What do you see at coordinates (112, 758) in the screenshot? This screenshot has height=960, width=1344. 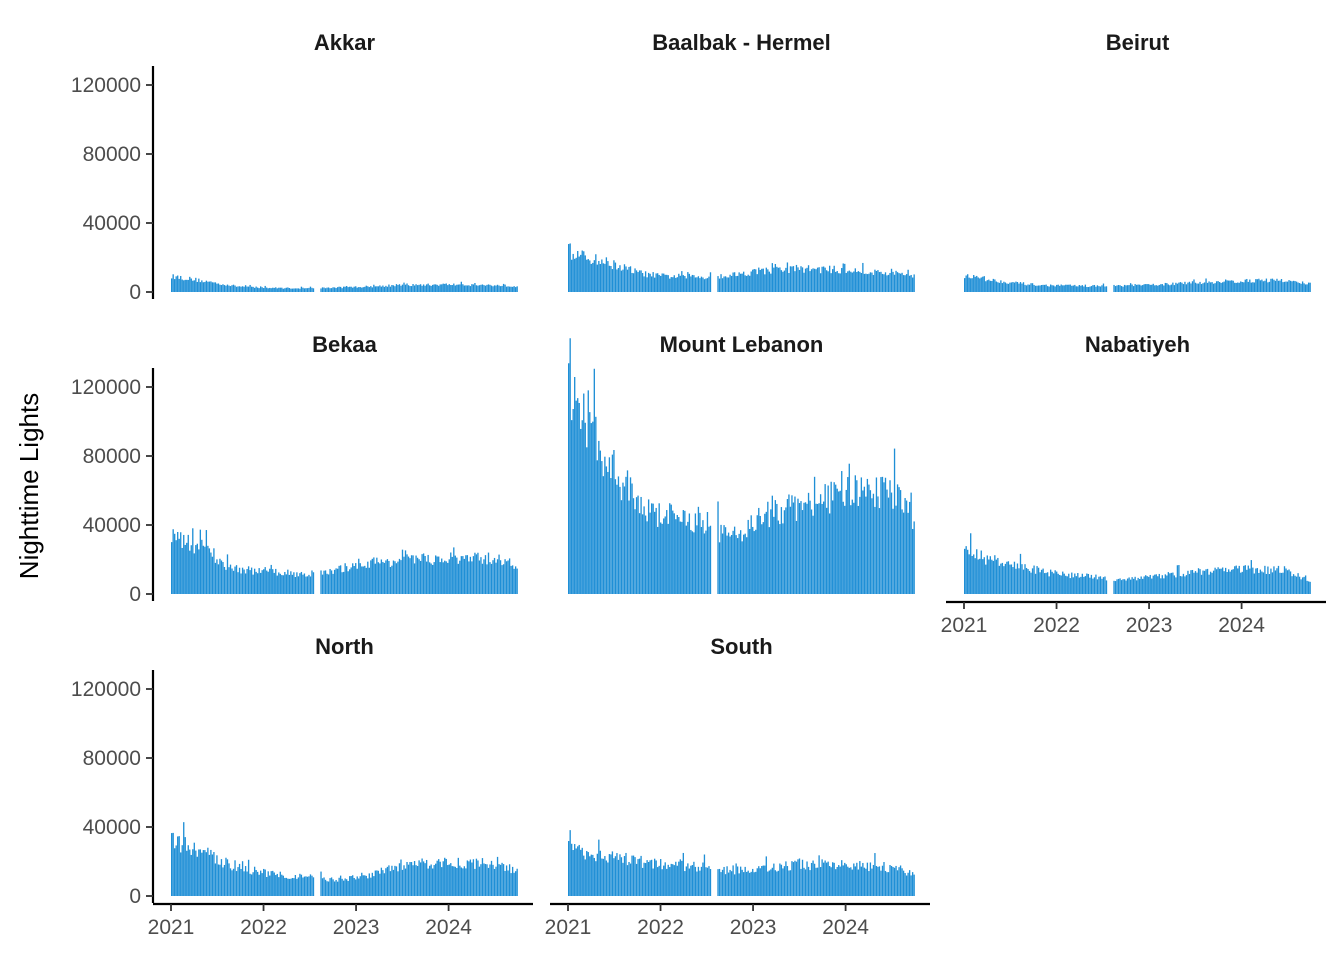 I see `y-tick-label: 80000` at bounding box center [112, 758].